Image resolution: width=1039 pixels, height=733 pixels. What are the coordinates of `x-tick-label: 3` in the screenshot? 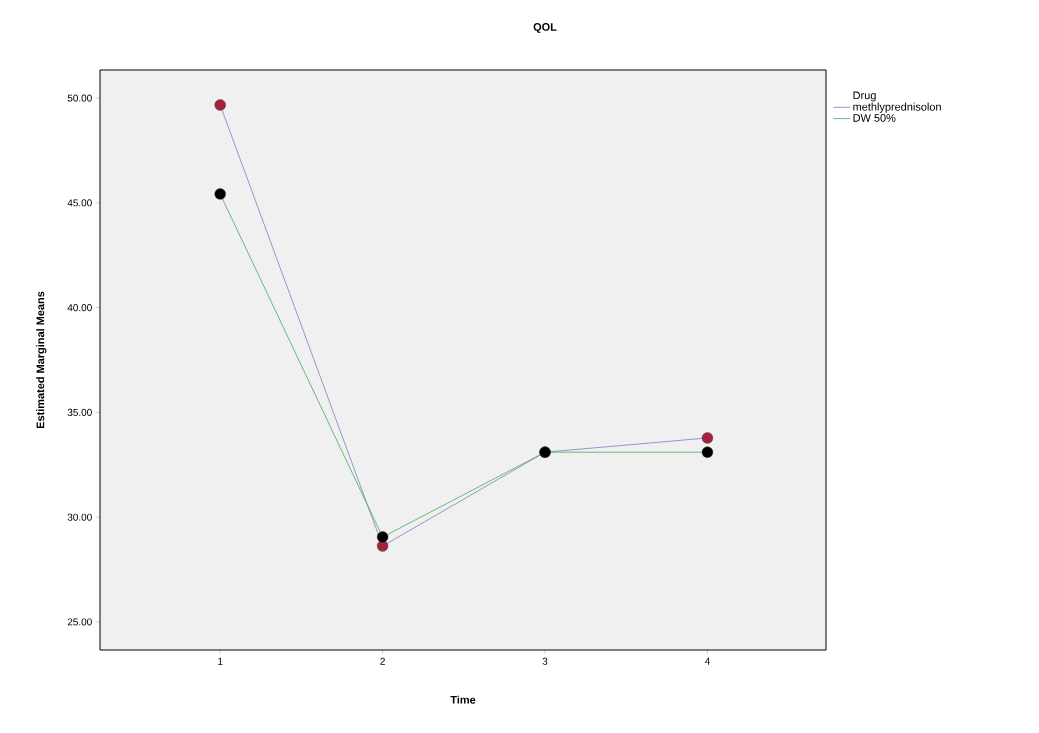 It's located at (545, 661).